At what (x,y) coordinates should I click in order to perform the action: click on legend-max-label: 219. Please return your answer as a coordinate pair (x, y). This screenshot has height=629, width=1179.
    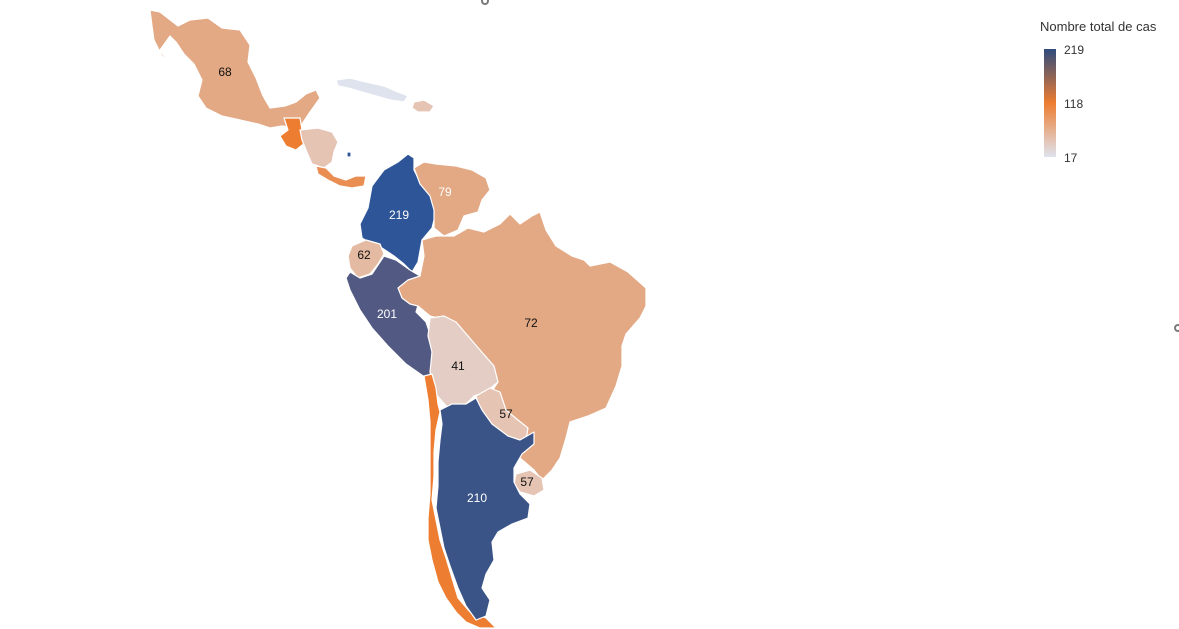
    Looking at the image, I should click on (1074, 50).